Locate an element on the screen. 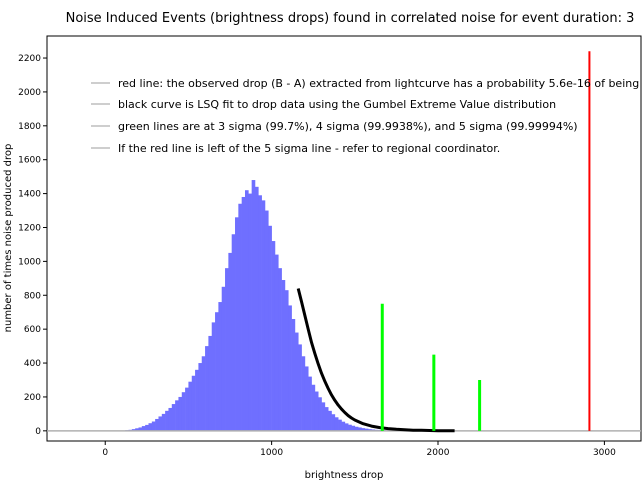 This screenshot has height=481, width=642. x-tick-label-0: 0 is located at coordinates (105, 453).